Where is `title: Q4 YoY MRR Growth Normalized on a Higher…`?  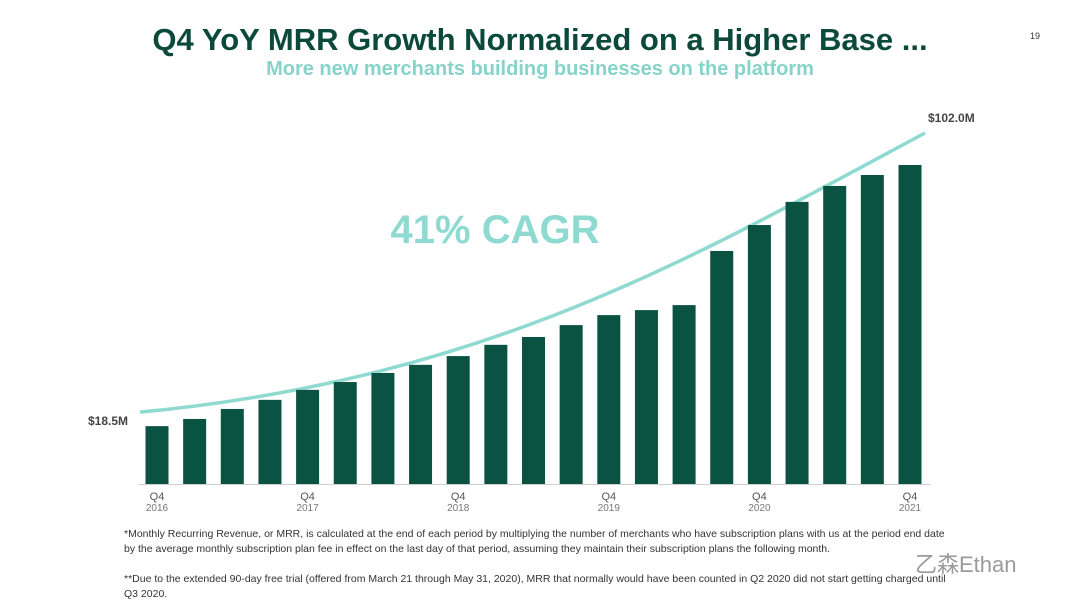
title: Q4 YoY MRR Growth Normalized on a Higher… is located at coordinates (540, 39).